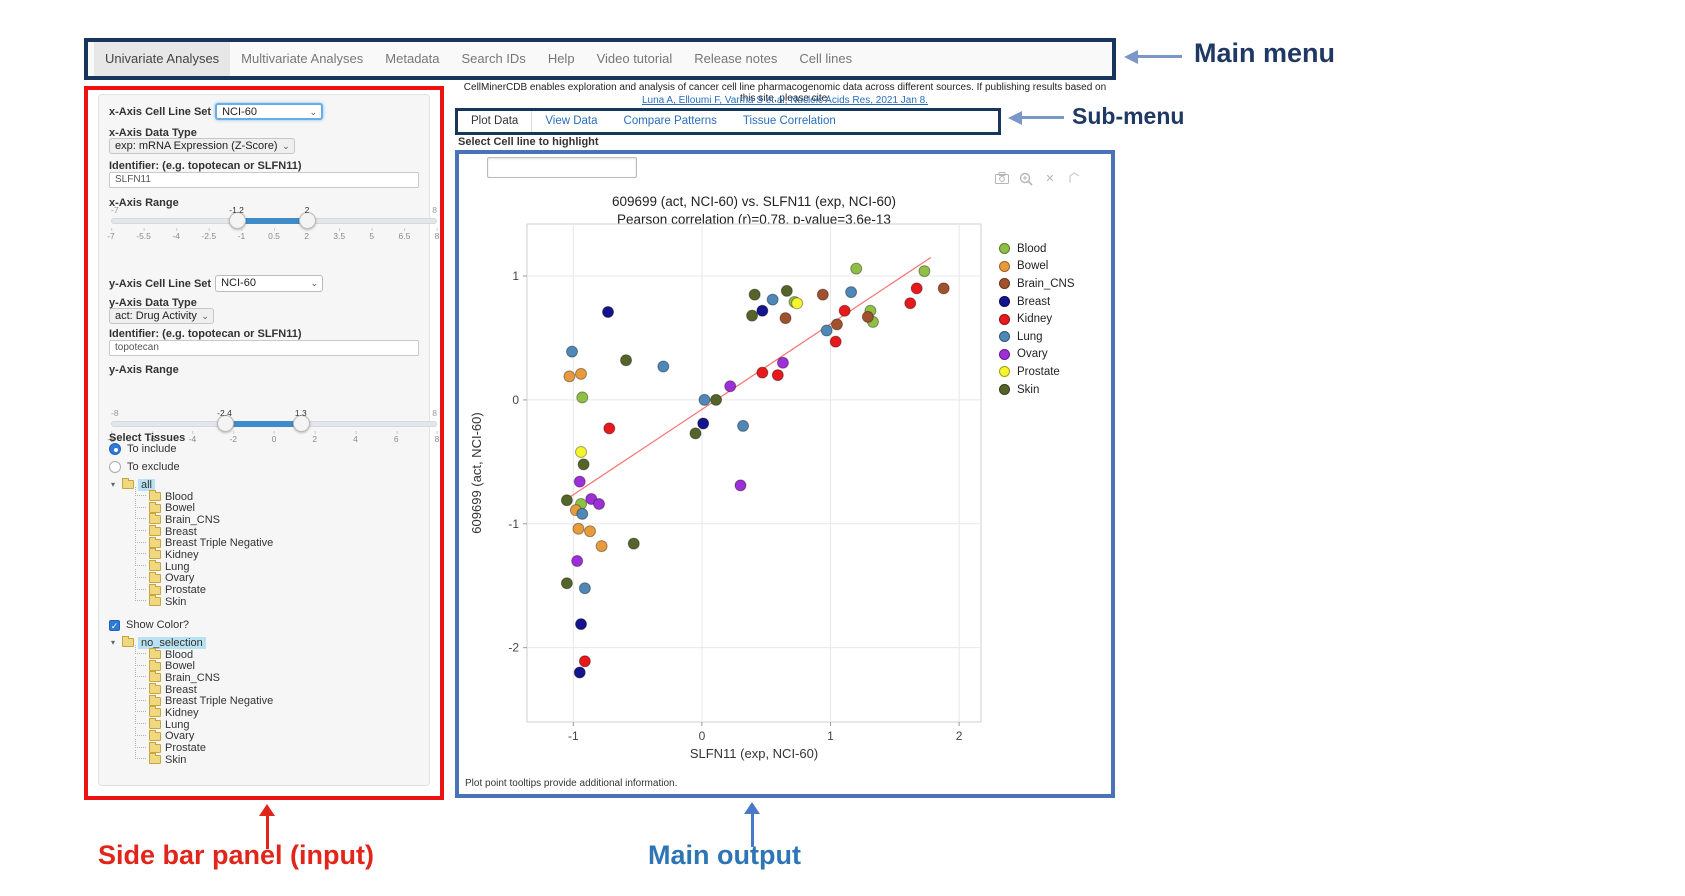  I want to click on menu-item-video-tutorial: Video tutorial, so click(634, 58).